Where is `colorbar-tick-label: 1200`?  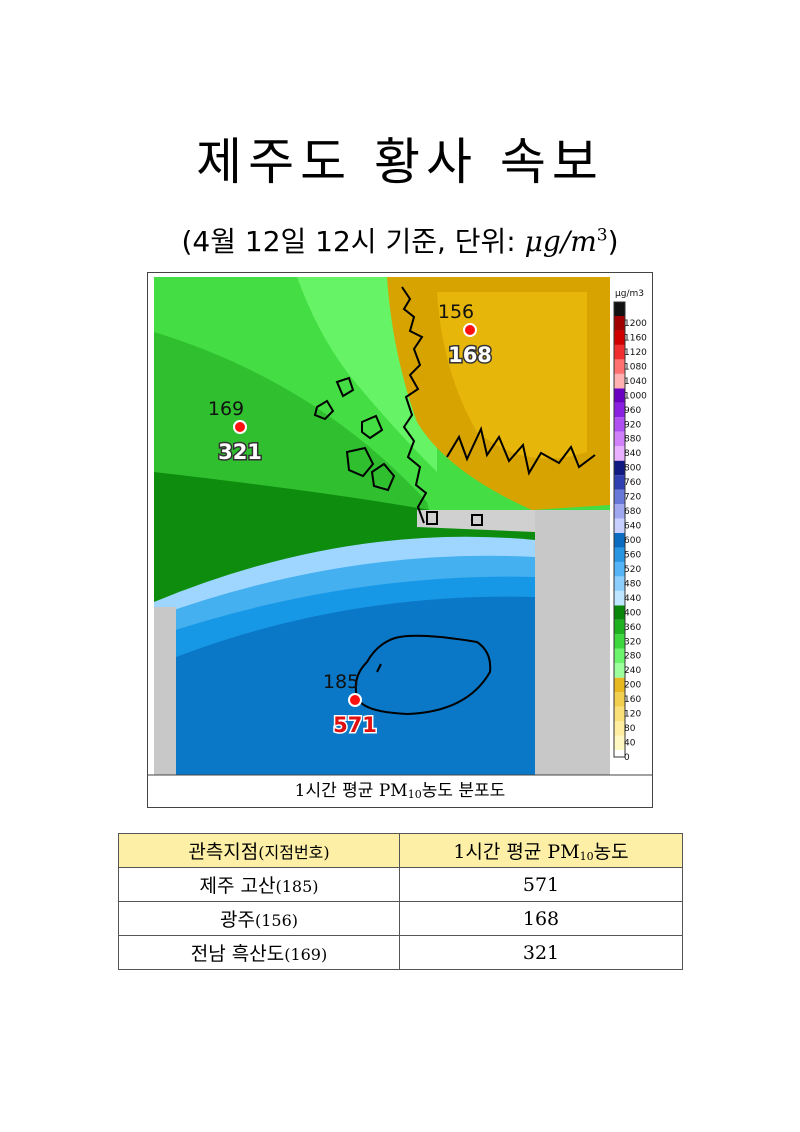 colorbar-tick-label: 1200 is located at coordinates (635, 324).